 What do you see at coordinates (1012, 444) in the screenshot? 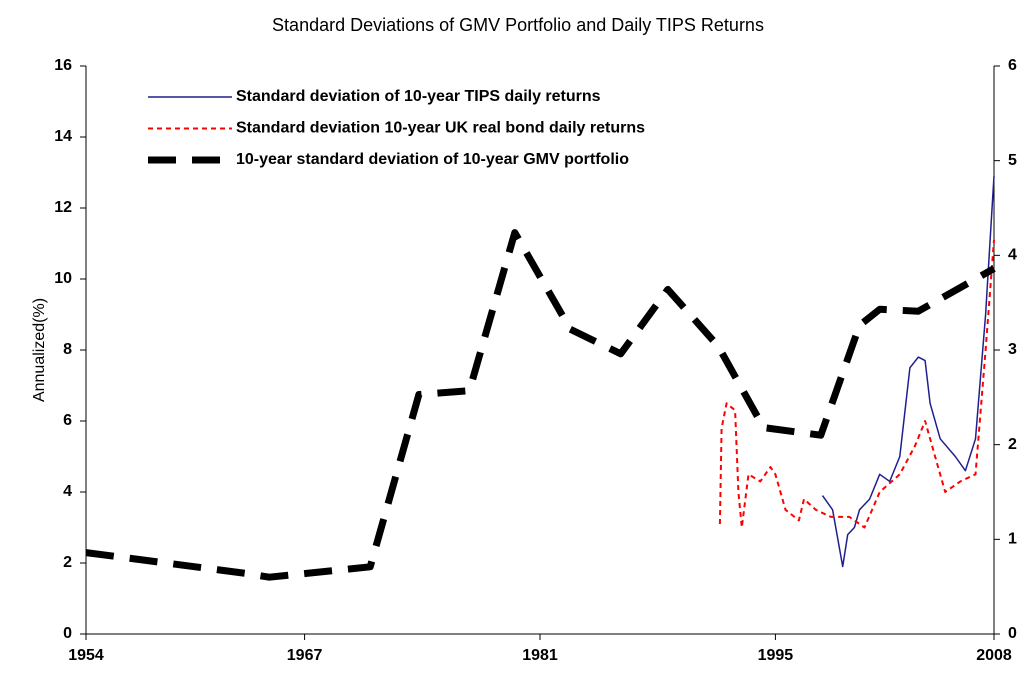
I see `y2-tick-label: 2` at bounding box center [1012, 444].